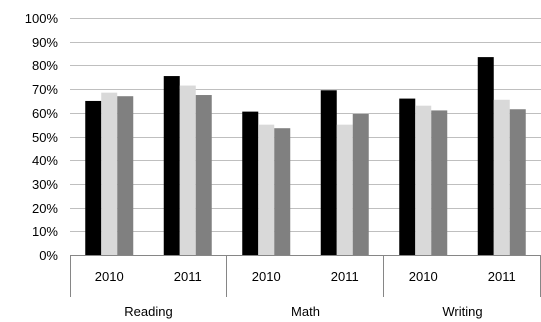  I want to click on y-tick-label: 70%, so click(45, 89).